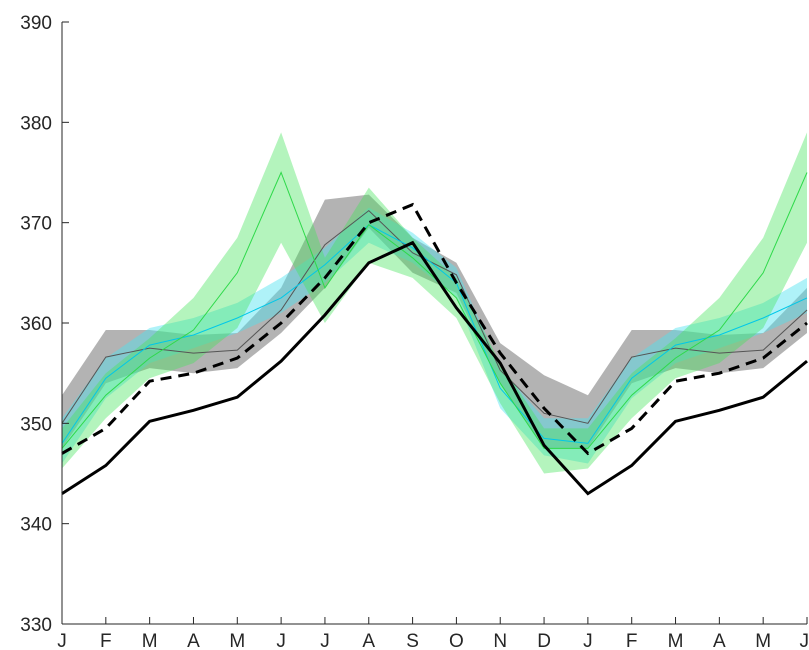 This screenshot has height=650, width=809. Describe the element at coordinates (412, 640) in the screenshot. I see `x-tick-label: S` at that location.